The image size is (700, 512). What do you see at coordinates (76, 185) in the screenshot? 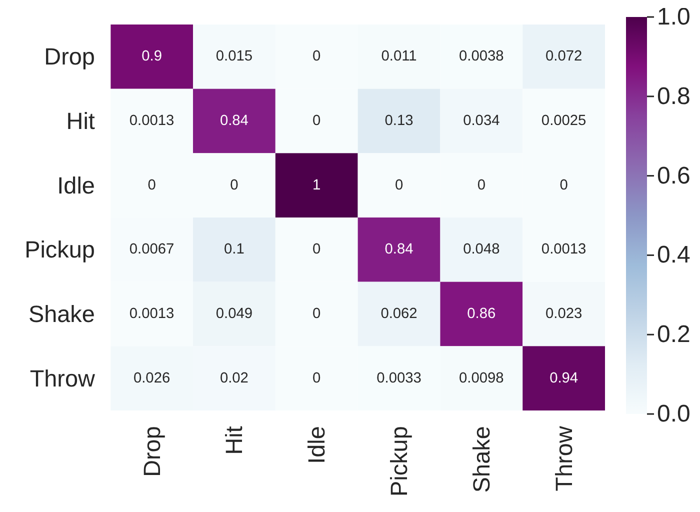
I see `y-tick-label: Idle` at bounding box center [76, 185].